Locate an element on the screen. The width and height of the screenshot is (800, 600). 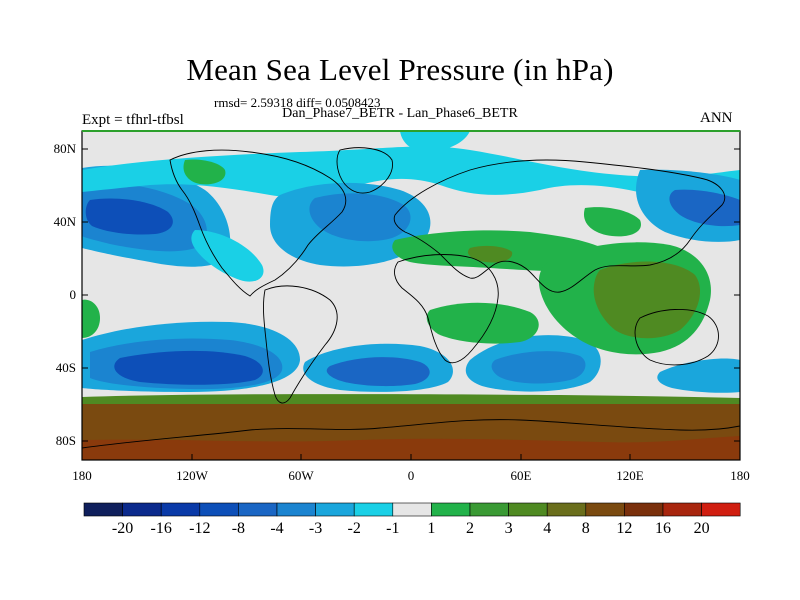
lon-label-120w: 120W is located at coordinates (192, 475).